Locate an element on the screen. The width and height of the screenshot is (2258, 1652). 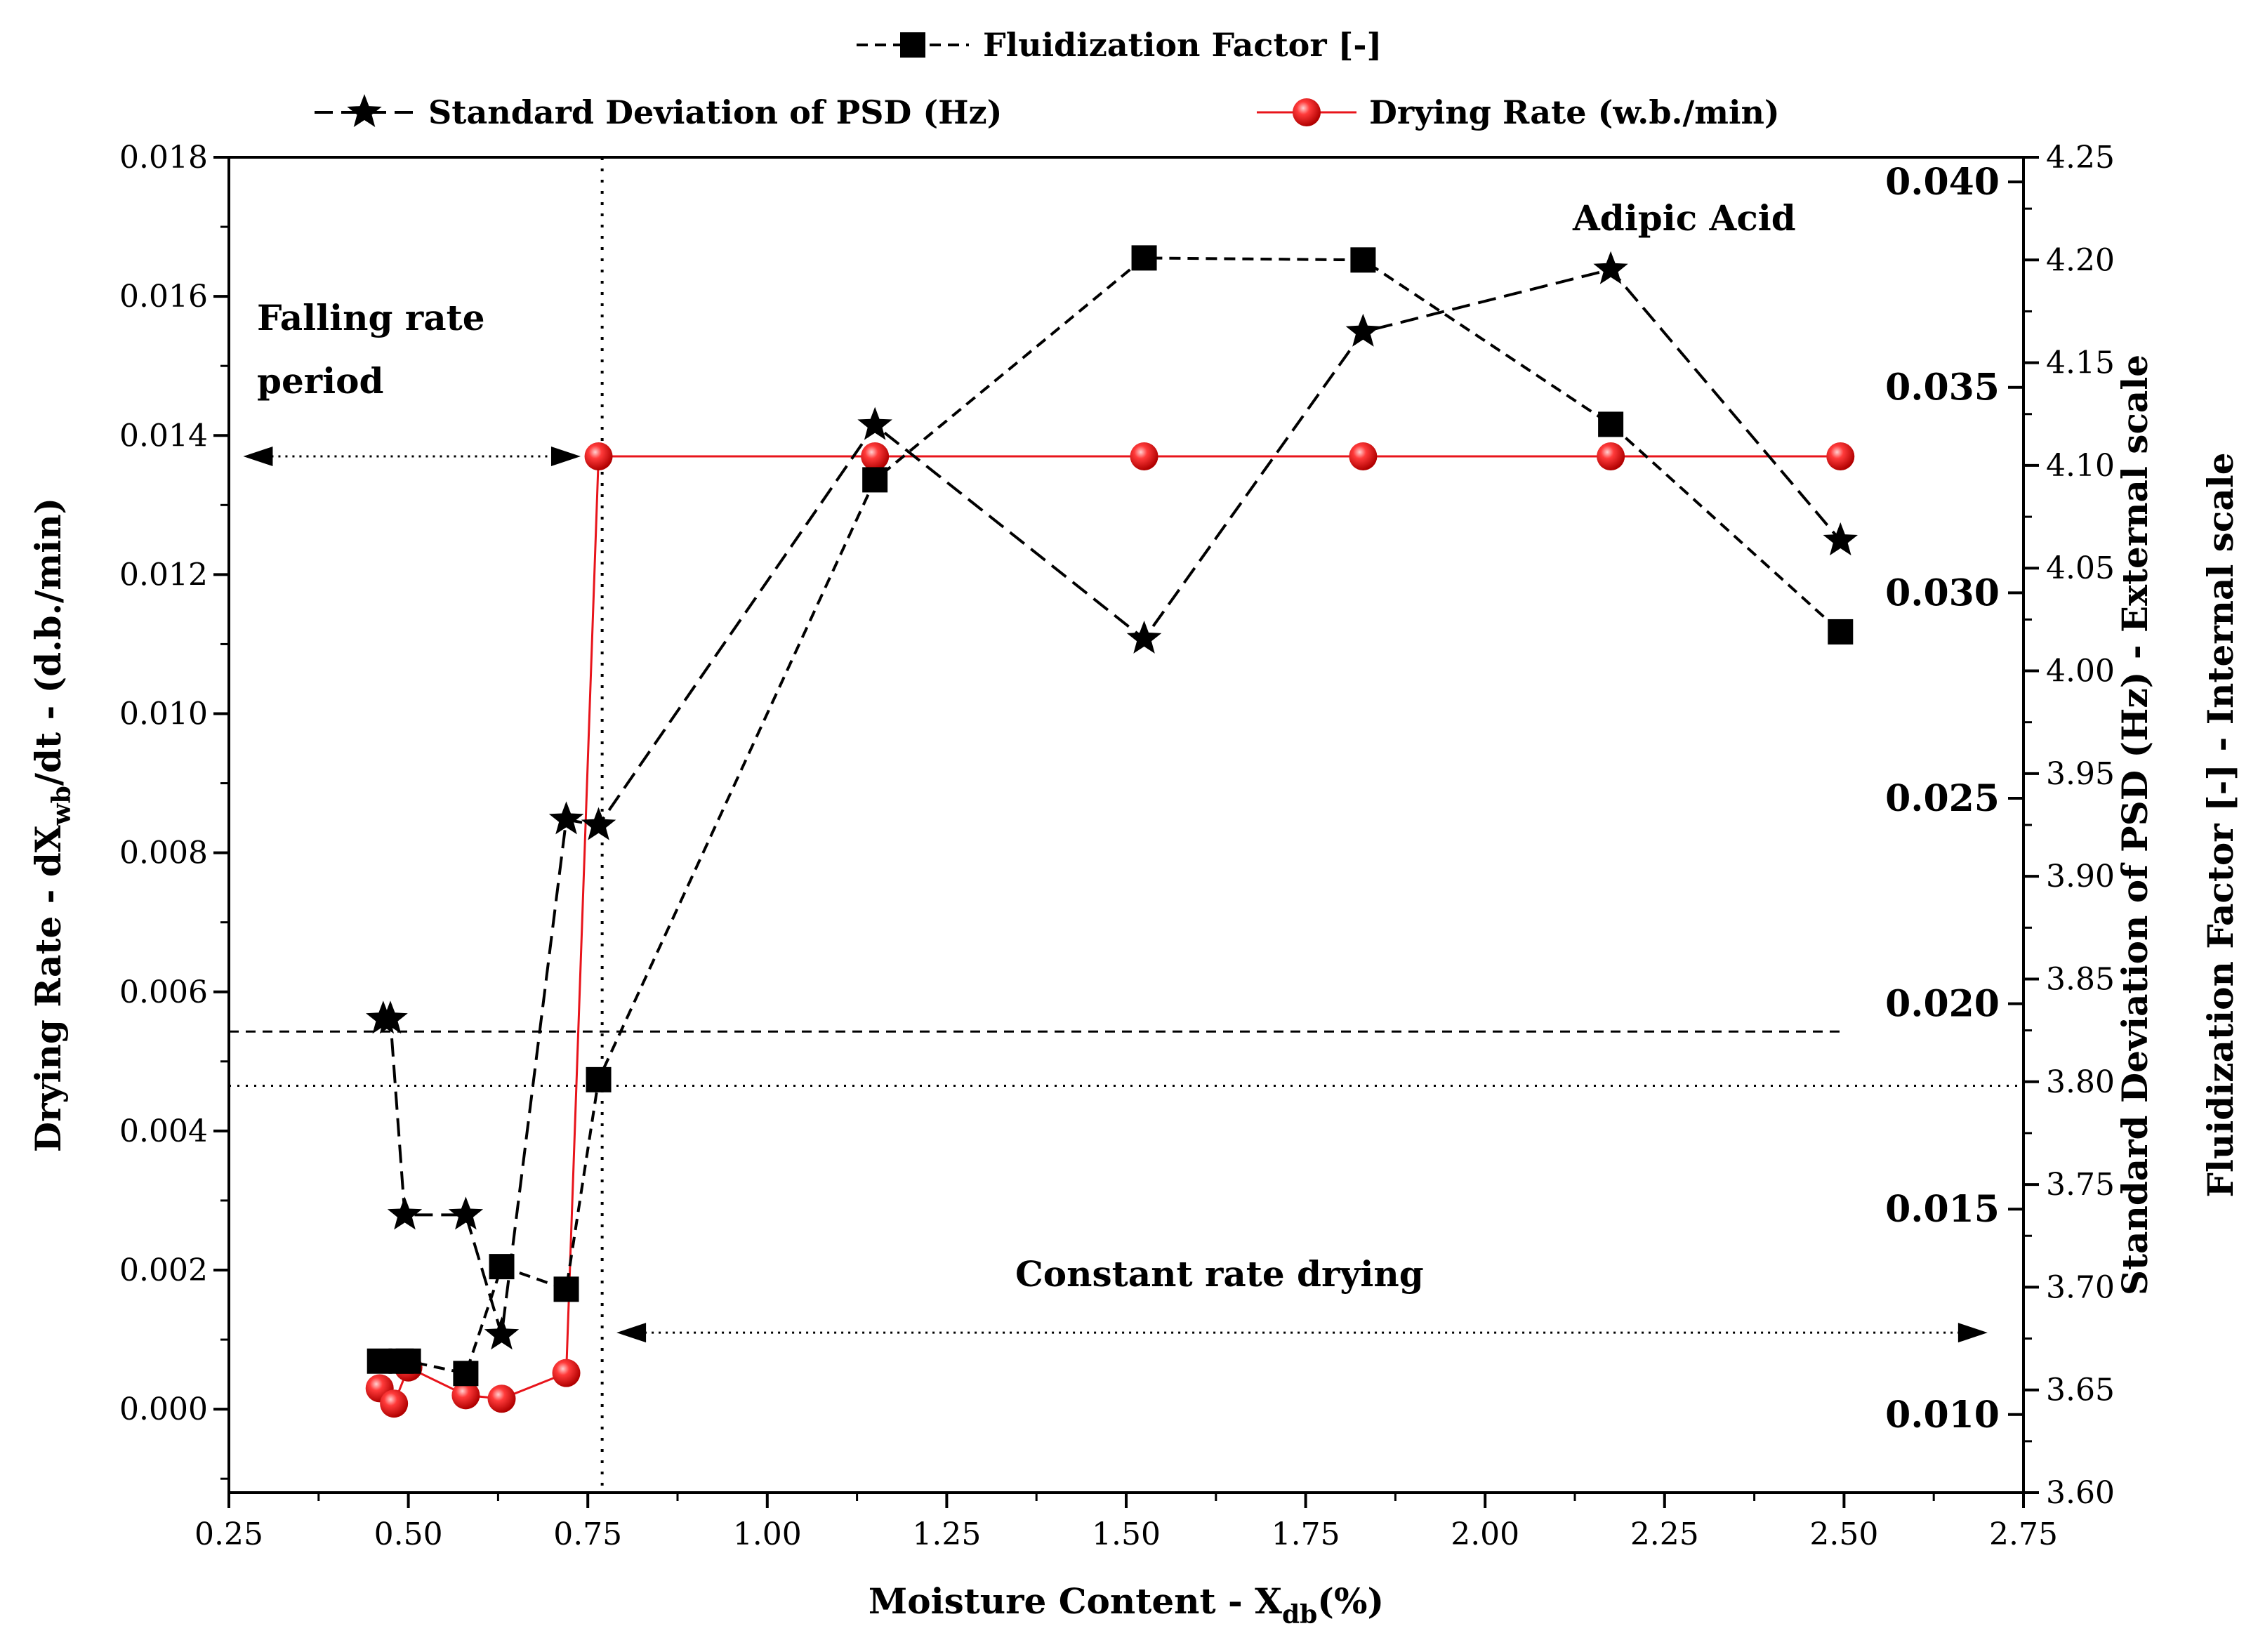
falling-rate-label-2: period is located at coordinates (320, 381).